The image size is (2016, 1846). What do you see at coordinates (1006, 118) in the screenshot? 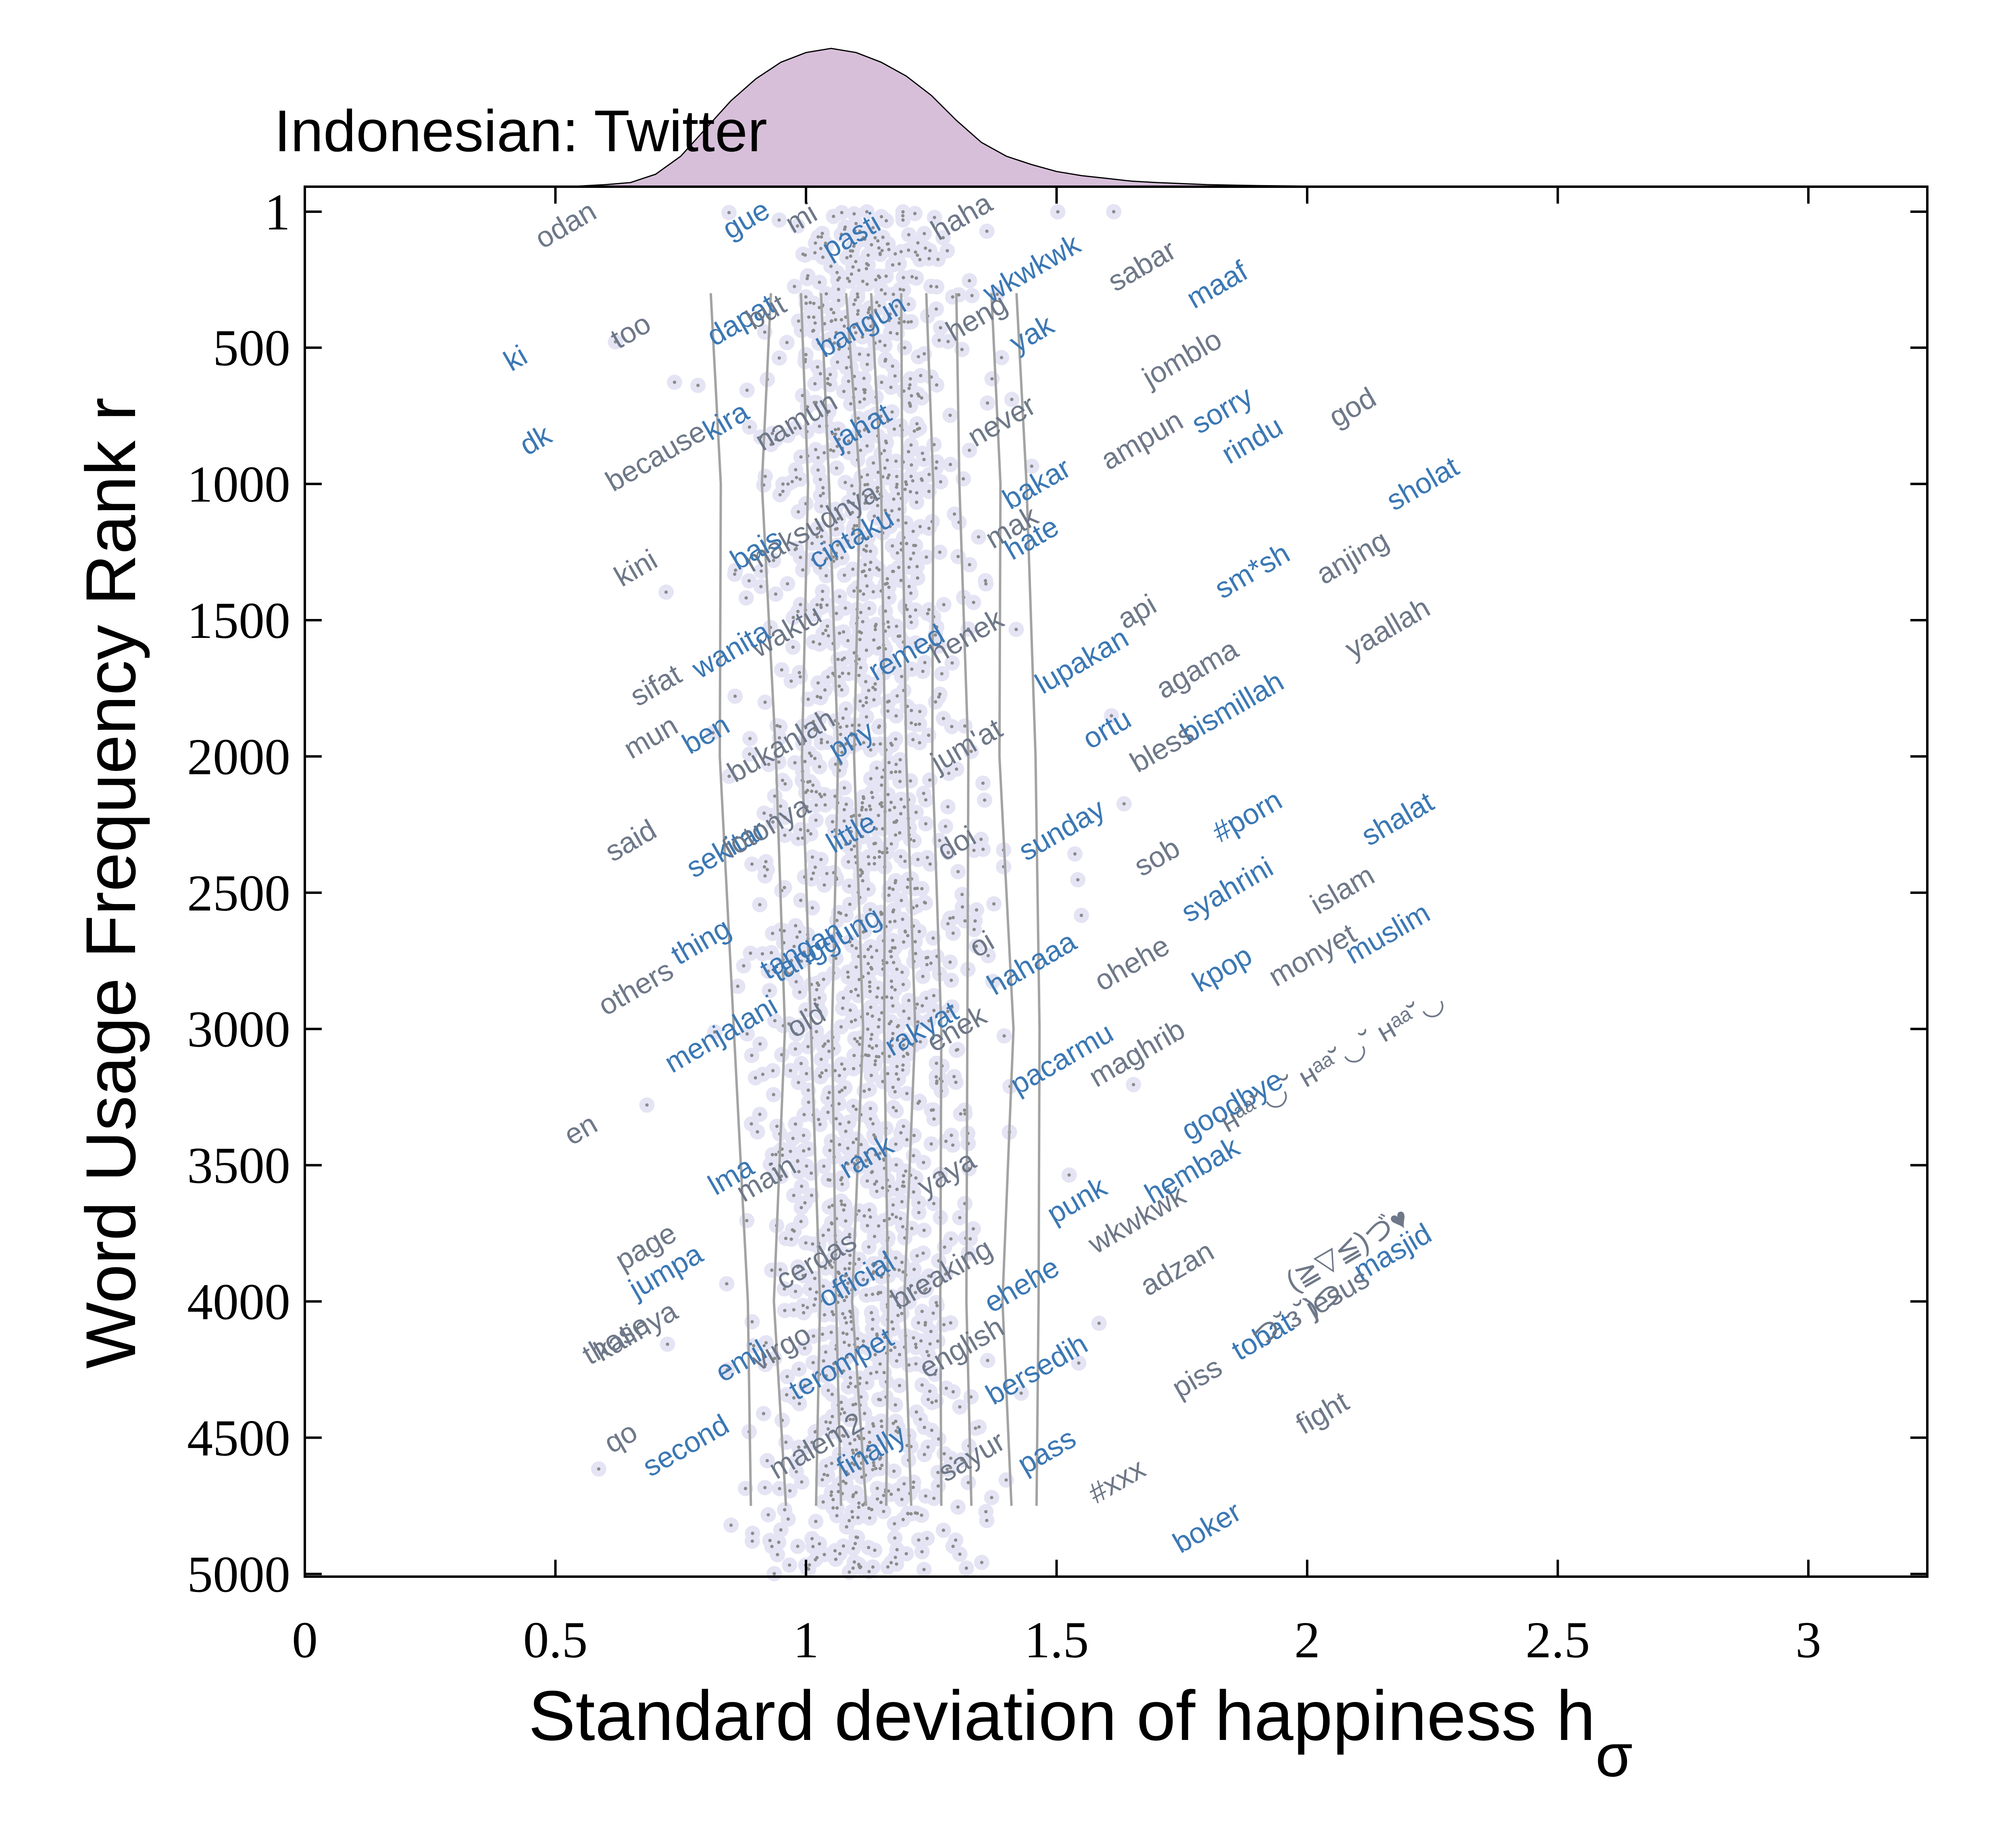
I see `marginal-density` at bounding box center [1006, 118].